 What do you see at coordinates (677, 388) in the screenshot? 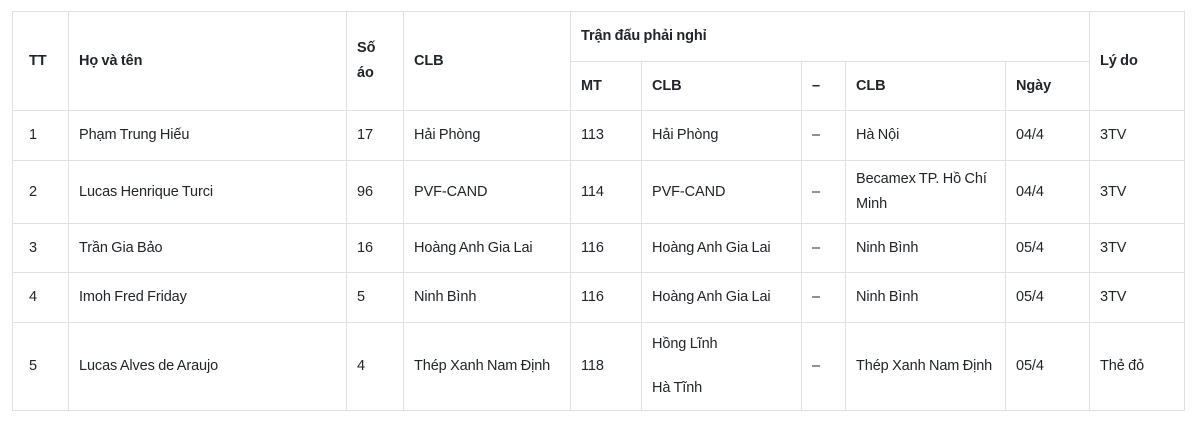
I see `home-club-line-2: Hà Tĩnh` at bounding box center [677, 388].